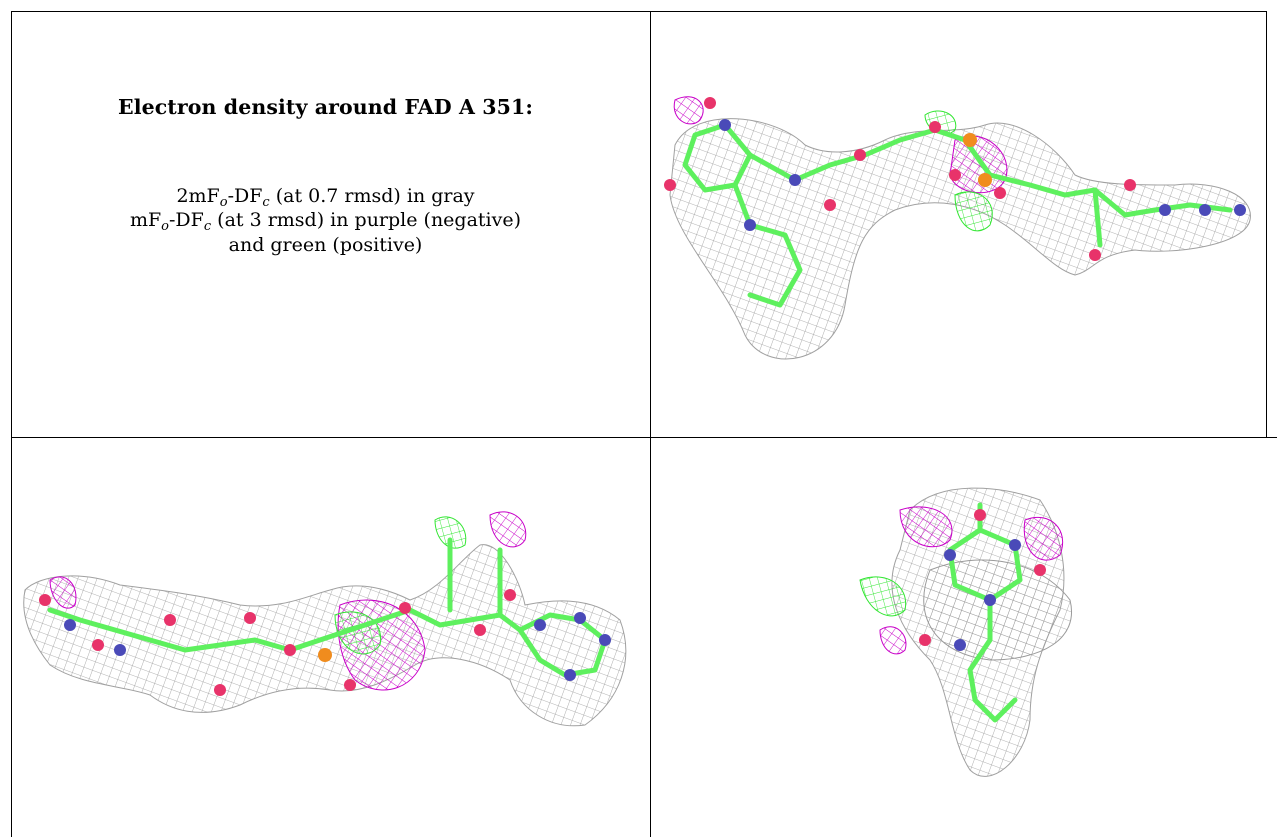  What do you see at coordinates (11, 424) in the screenshot?
I see `table-border-left` at bounding box center [11, 424].